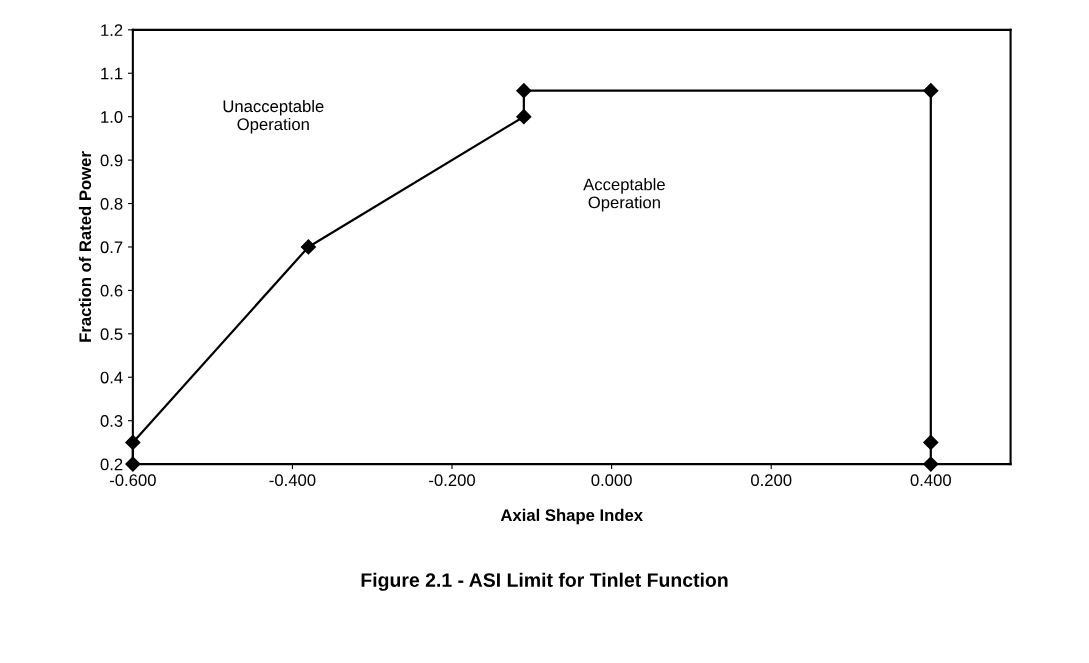 The width and height of the screenshot is (1089, 663). Describe the element at coordinates (273, 116) in the screenshot. I see `annotation: Unacceptable Operation` at that location.